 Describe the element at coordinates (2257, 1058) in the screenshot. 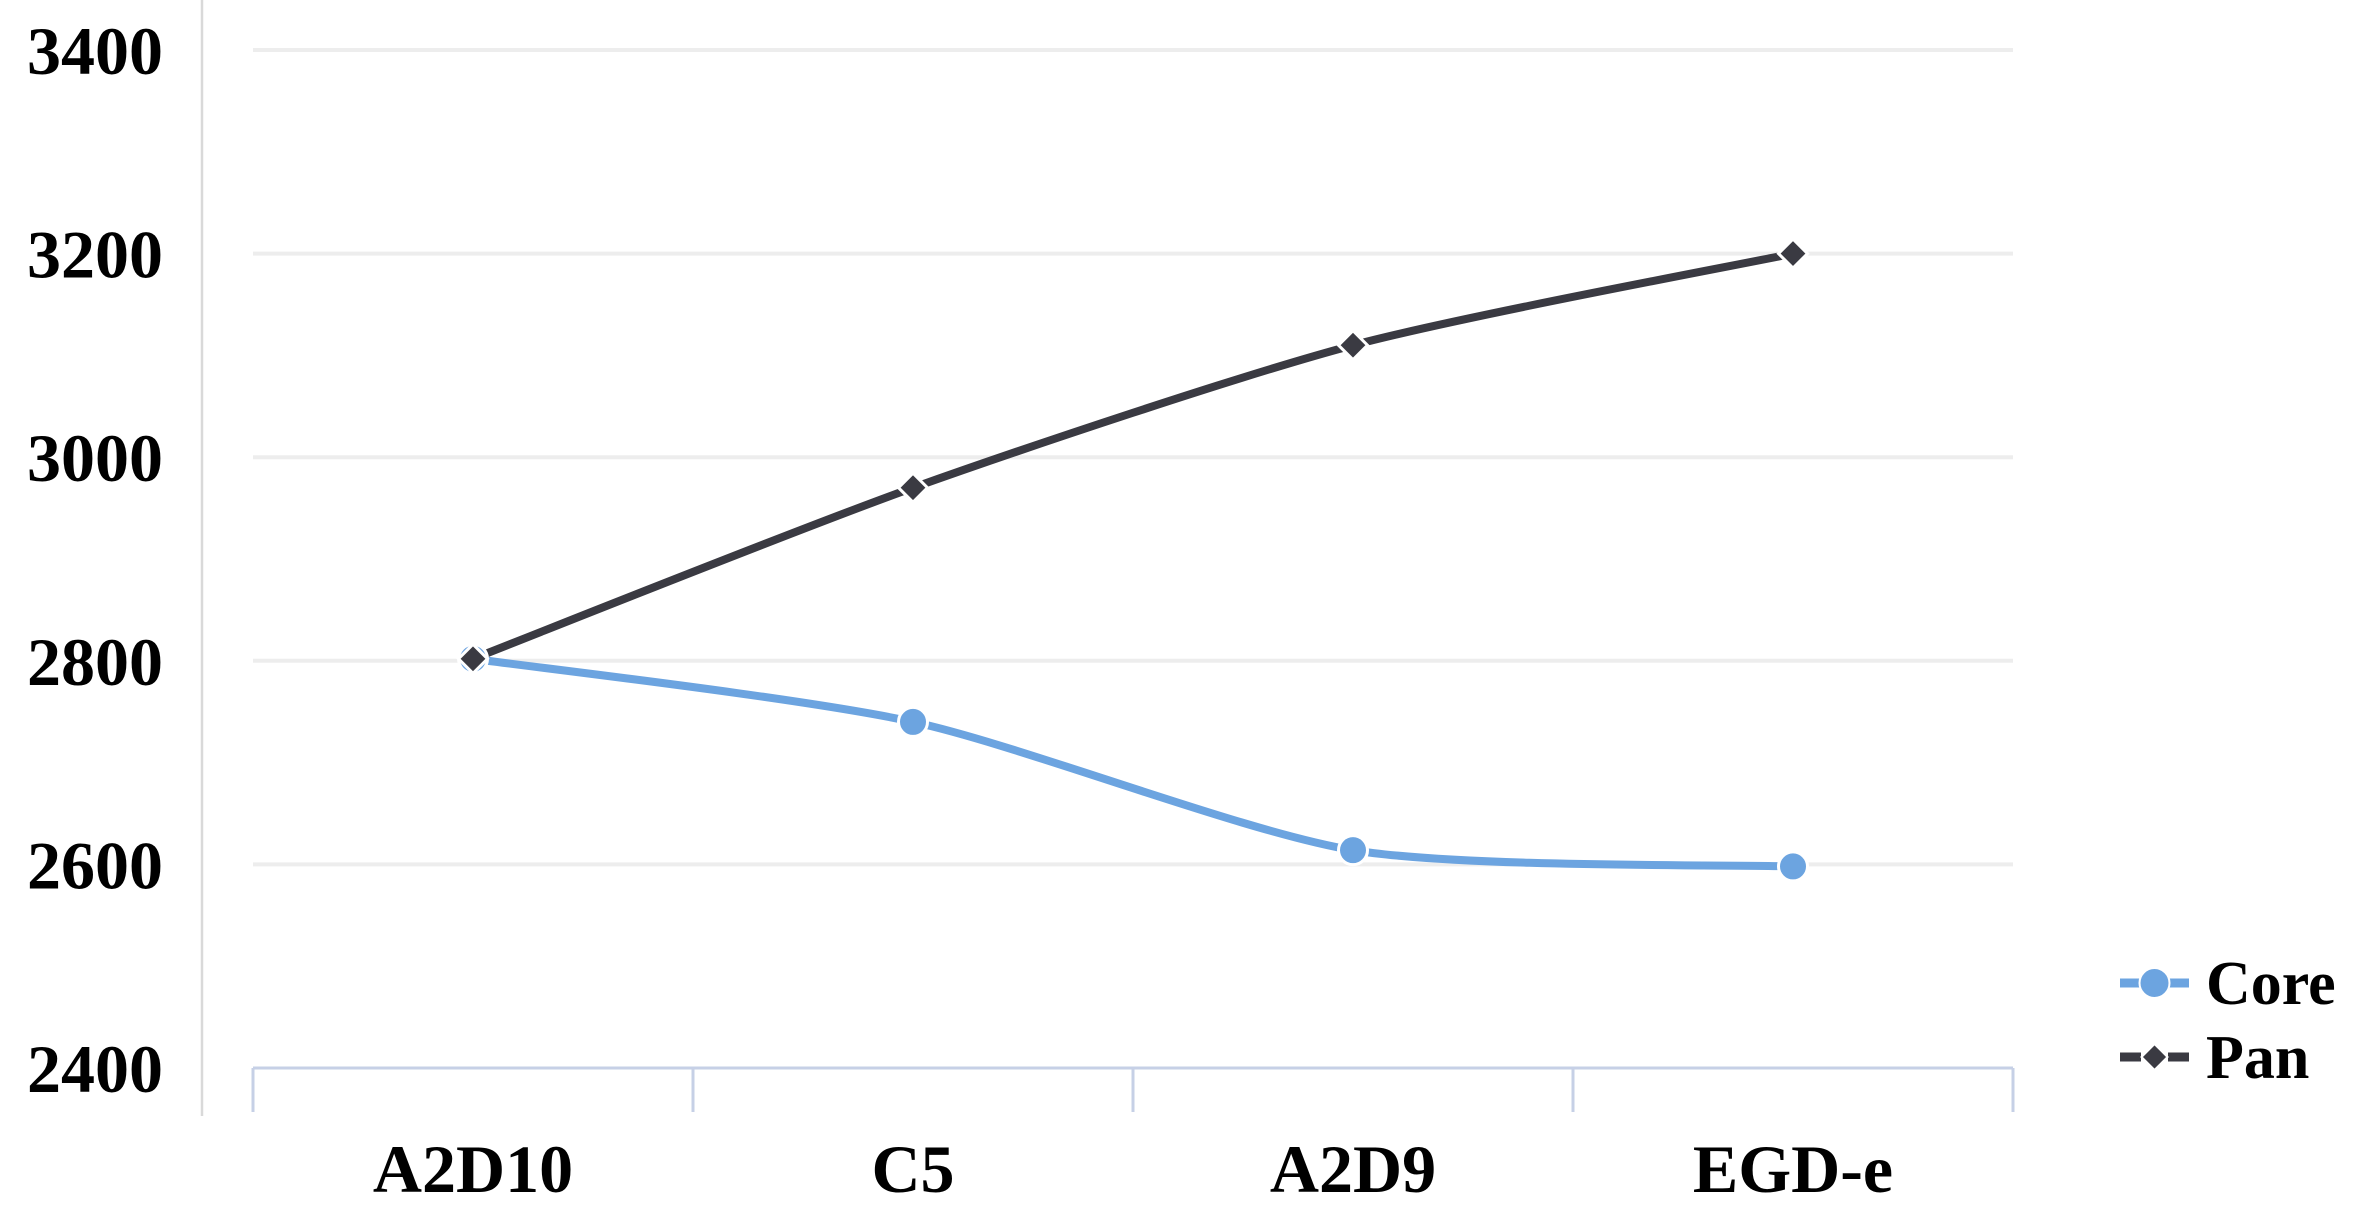

I see `legend-item-pan: Pan` at that location.